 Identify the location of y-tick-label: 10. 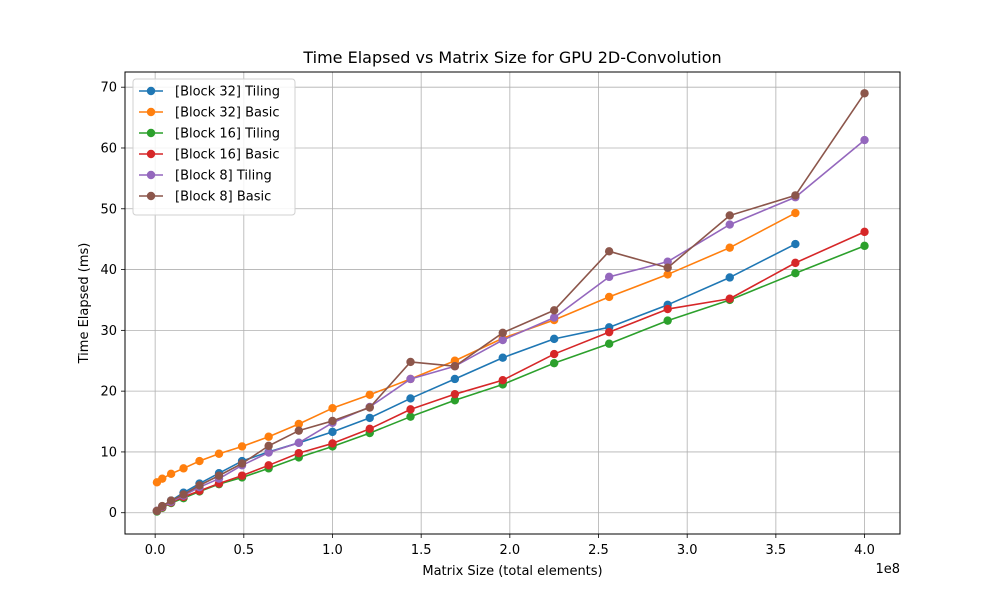
(108, 452).